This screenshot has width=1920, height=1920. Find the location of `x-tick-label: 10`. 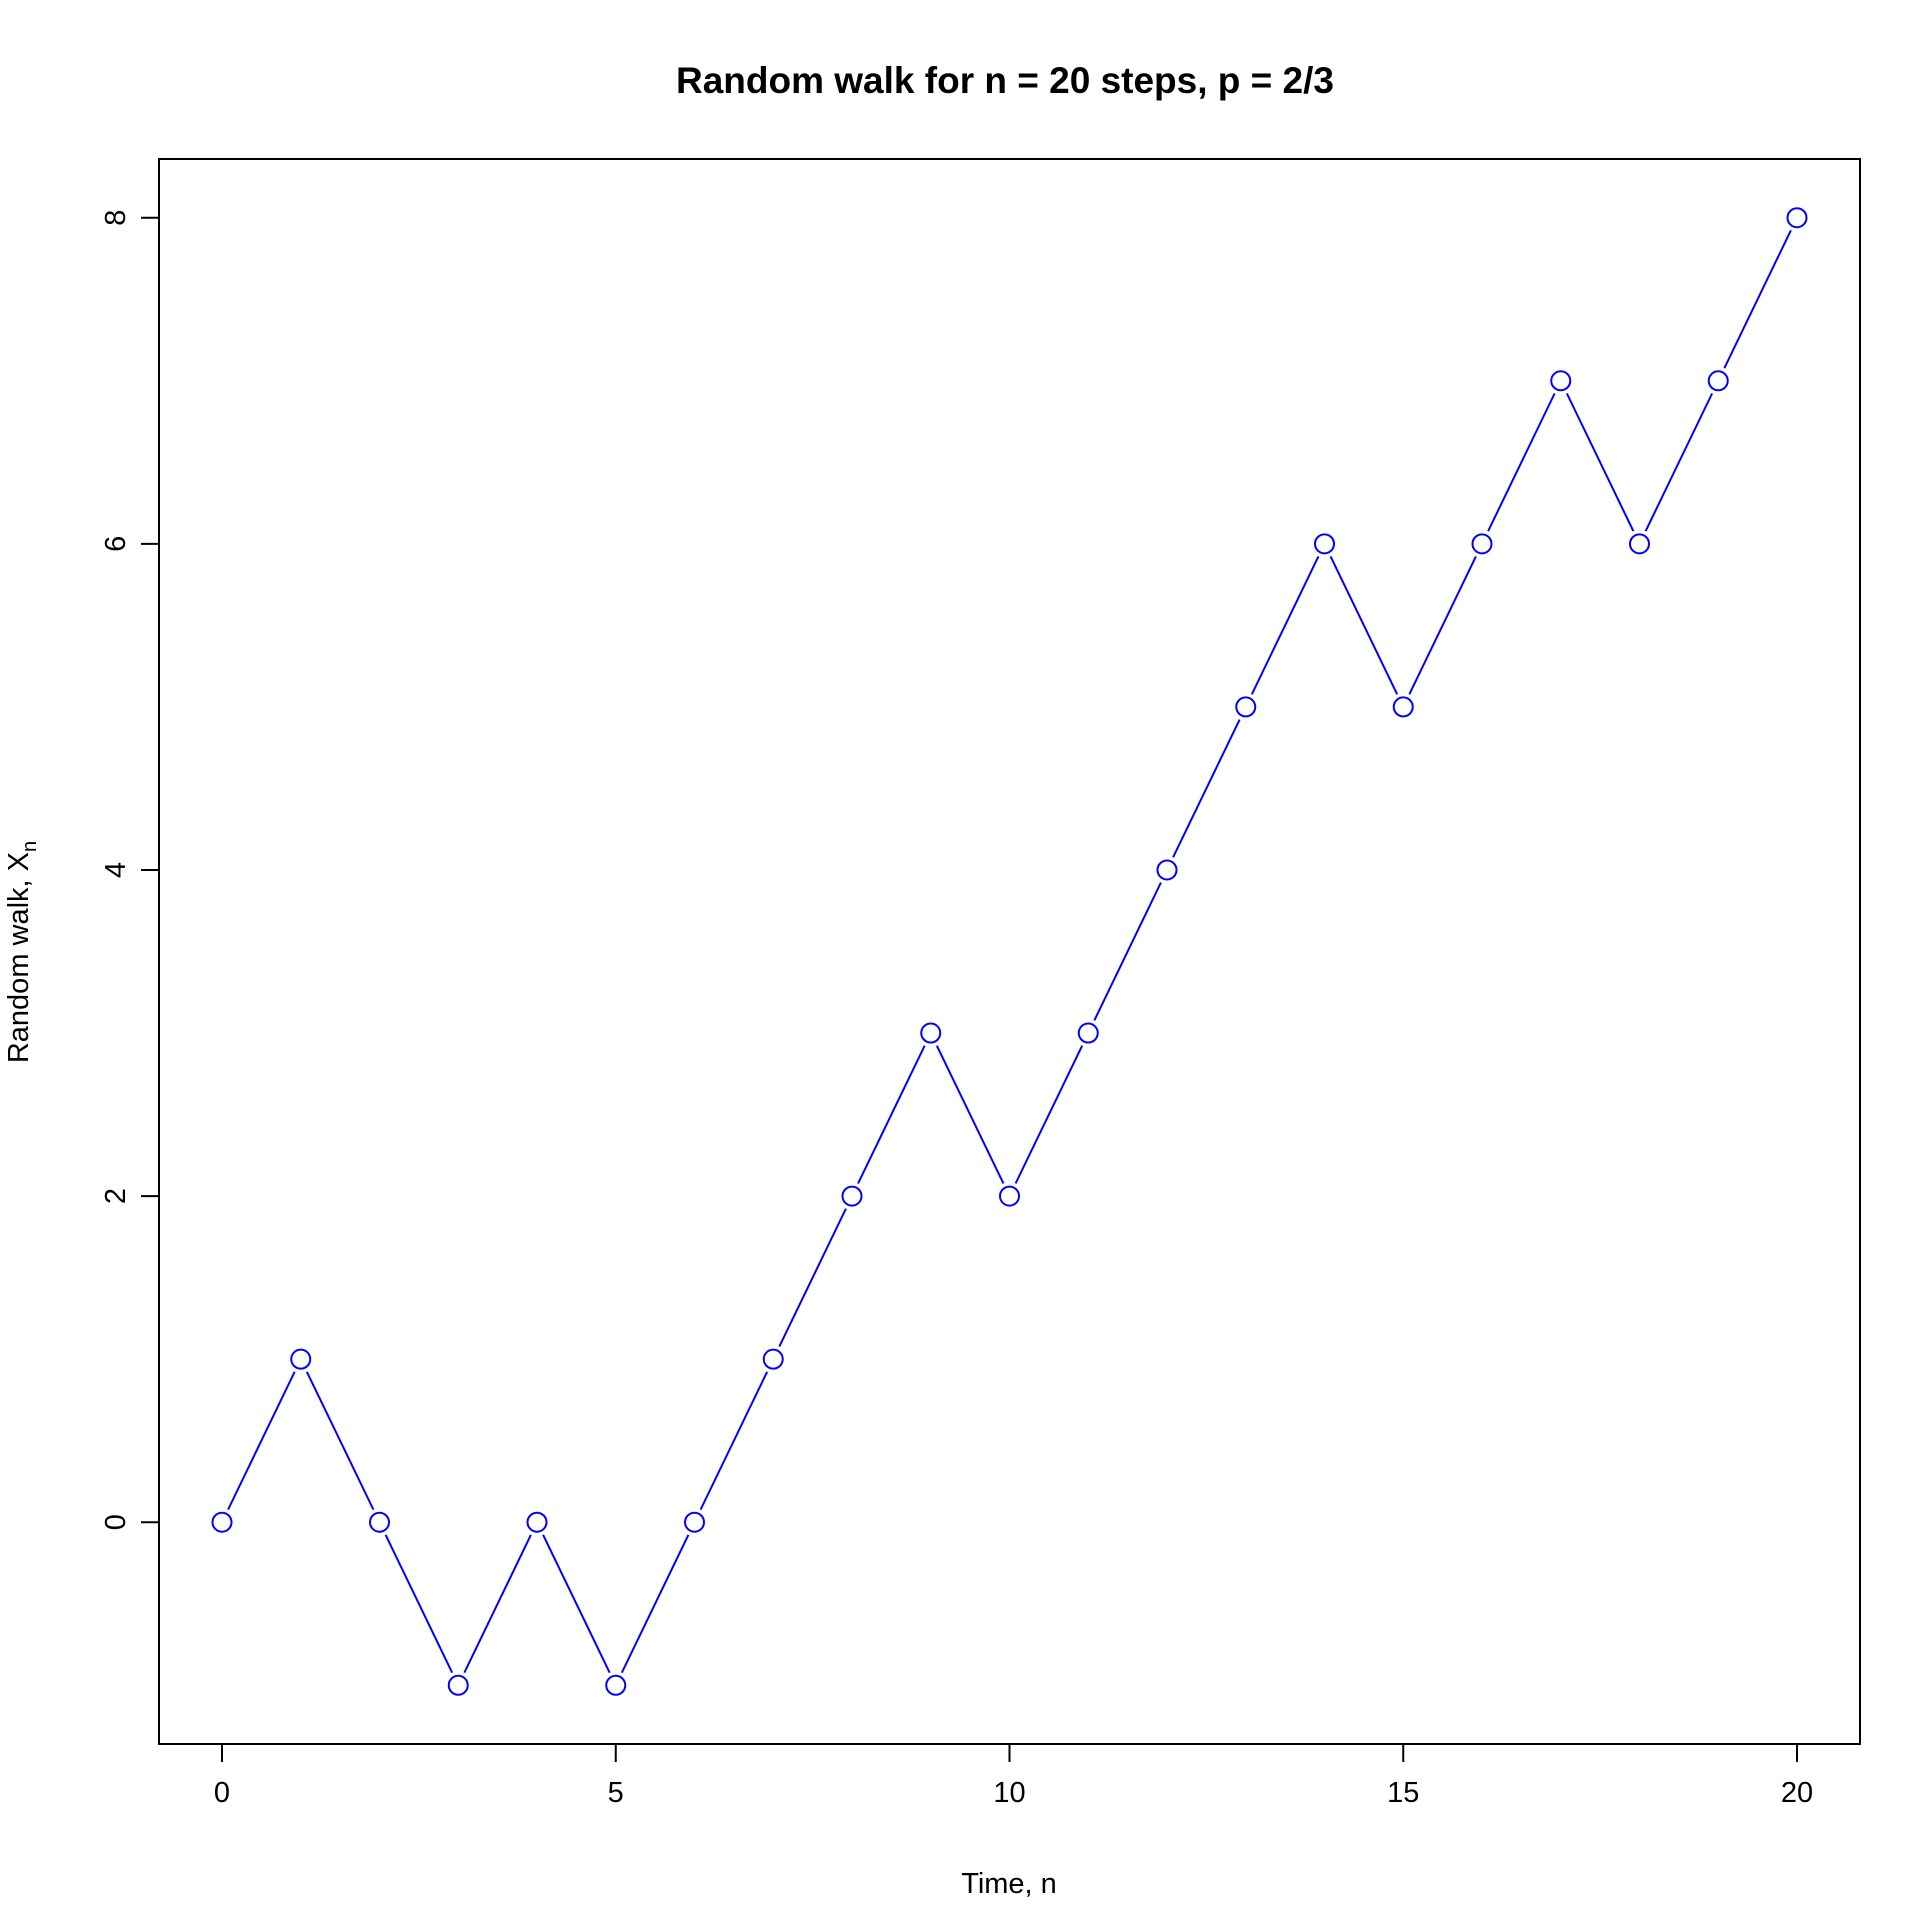

x-tick-label: 10 is located at coordinates (1009, 1793).